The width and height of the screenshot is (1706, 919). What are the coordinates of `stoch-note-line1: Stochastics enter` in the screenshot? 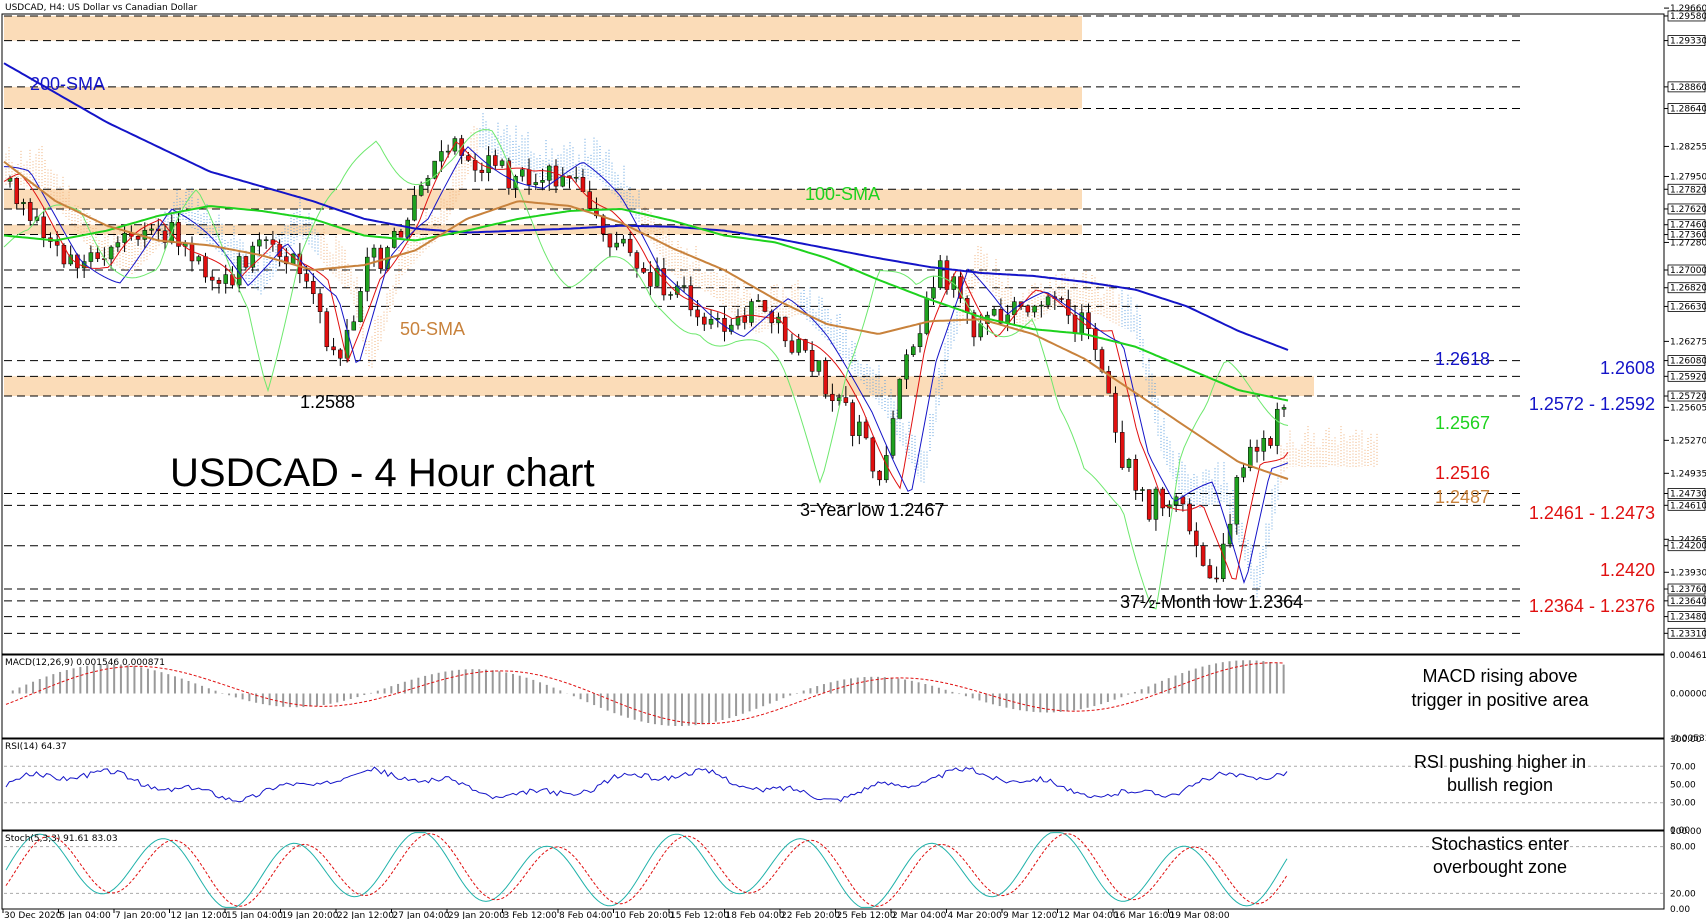 It's located at (1500, 844).